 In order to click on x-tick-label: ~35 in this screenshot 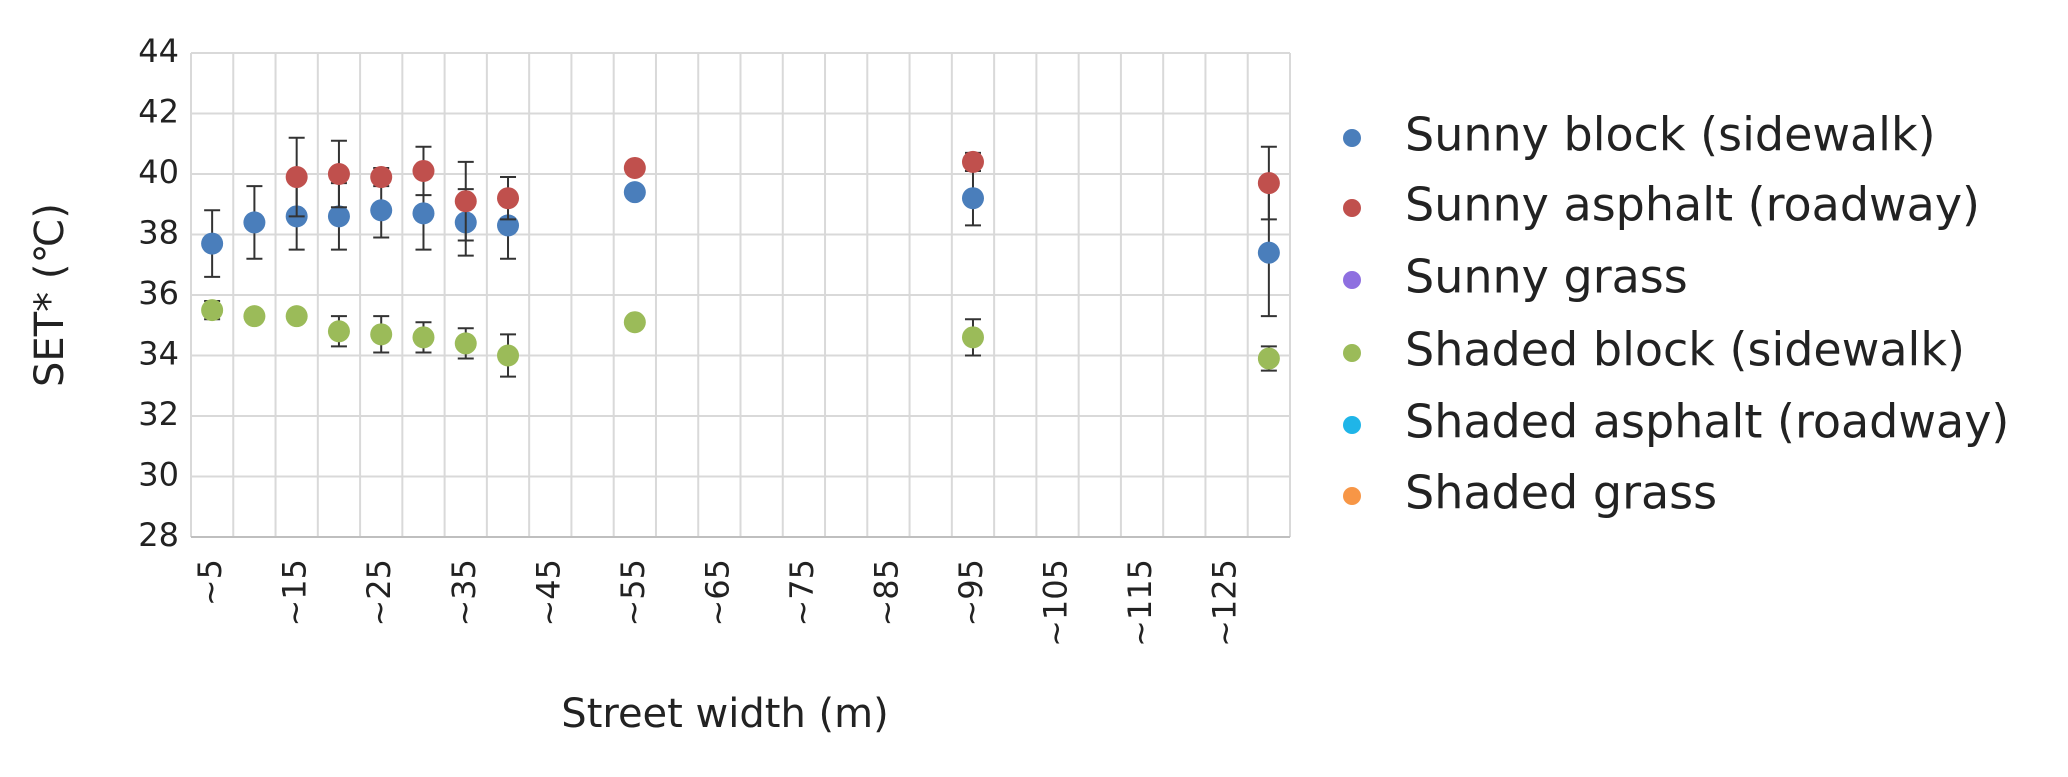, I will do `click(464, 593)`.